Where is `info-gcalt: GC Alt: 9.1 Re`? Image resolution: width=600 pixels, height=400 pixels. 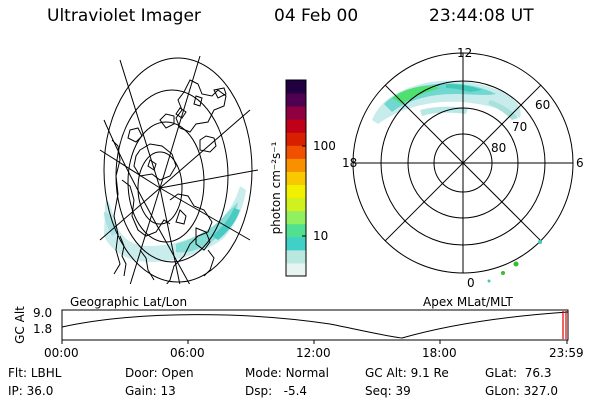 info-gcalt: GC Alt: 9.1 Re is located at coordinates (407, 373).